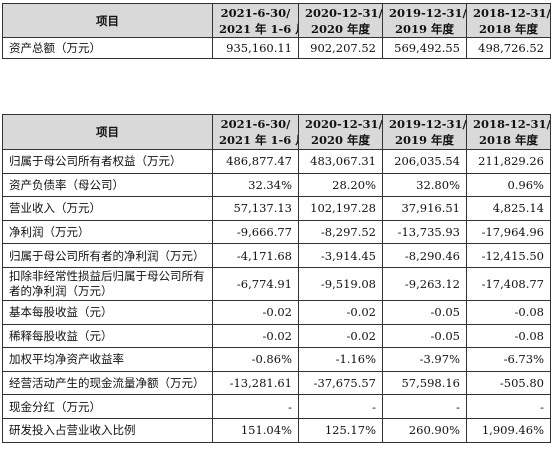 This screenshot has width=554, height=453. I want to click on row-label: 归属于母公司所有者权益（万元）, so click(107, 161).